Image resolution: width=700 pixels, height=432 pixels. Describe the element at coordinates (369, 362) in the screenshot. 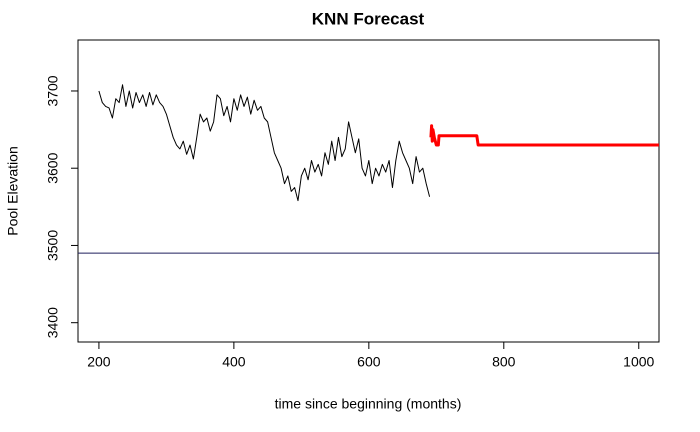

I see `x-tick-label: 600` at that location.